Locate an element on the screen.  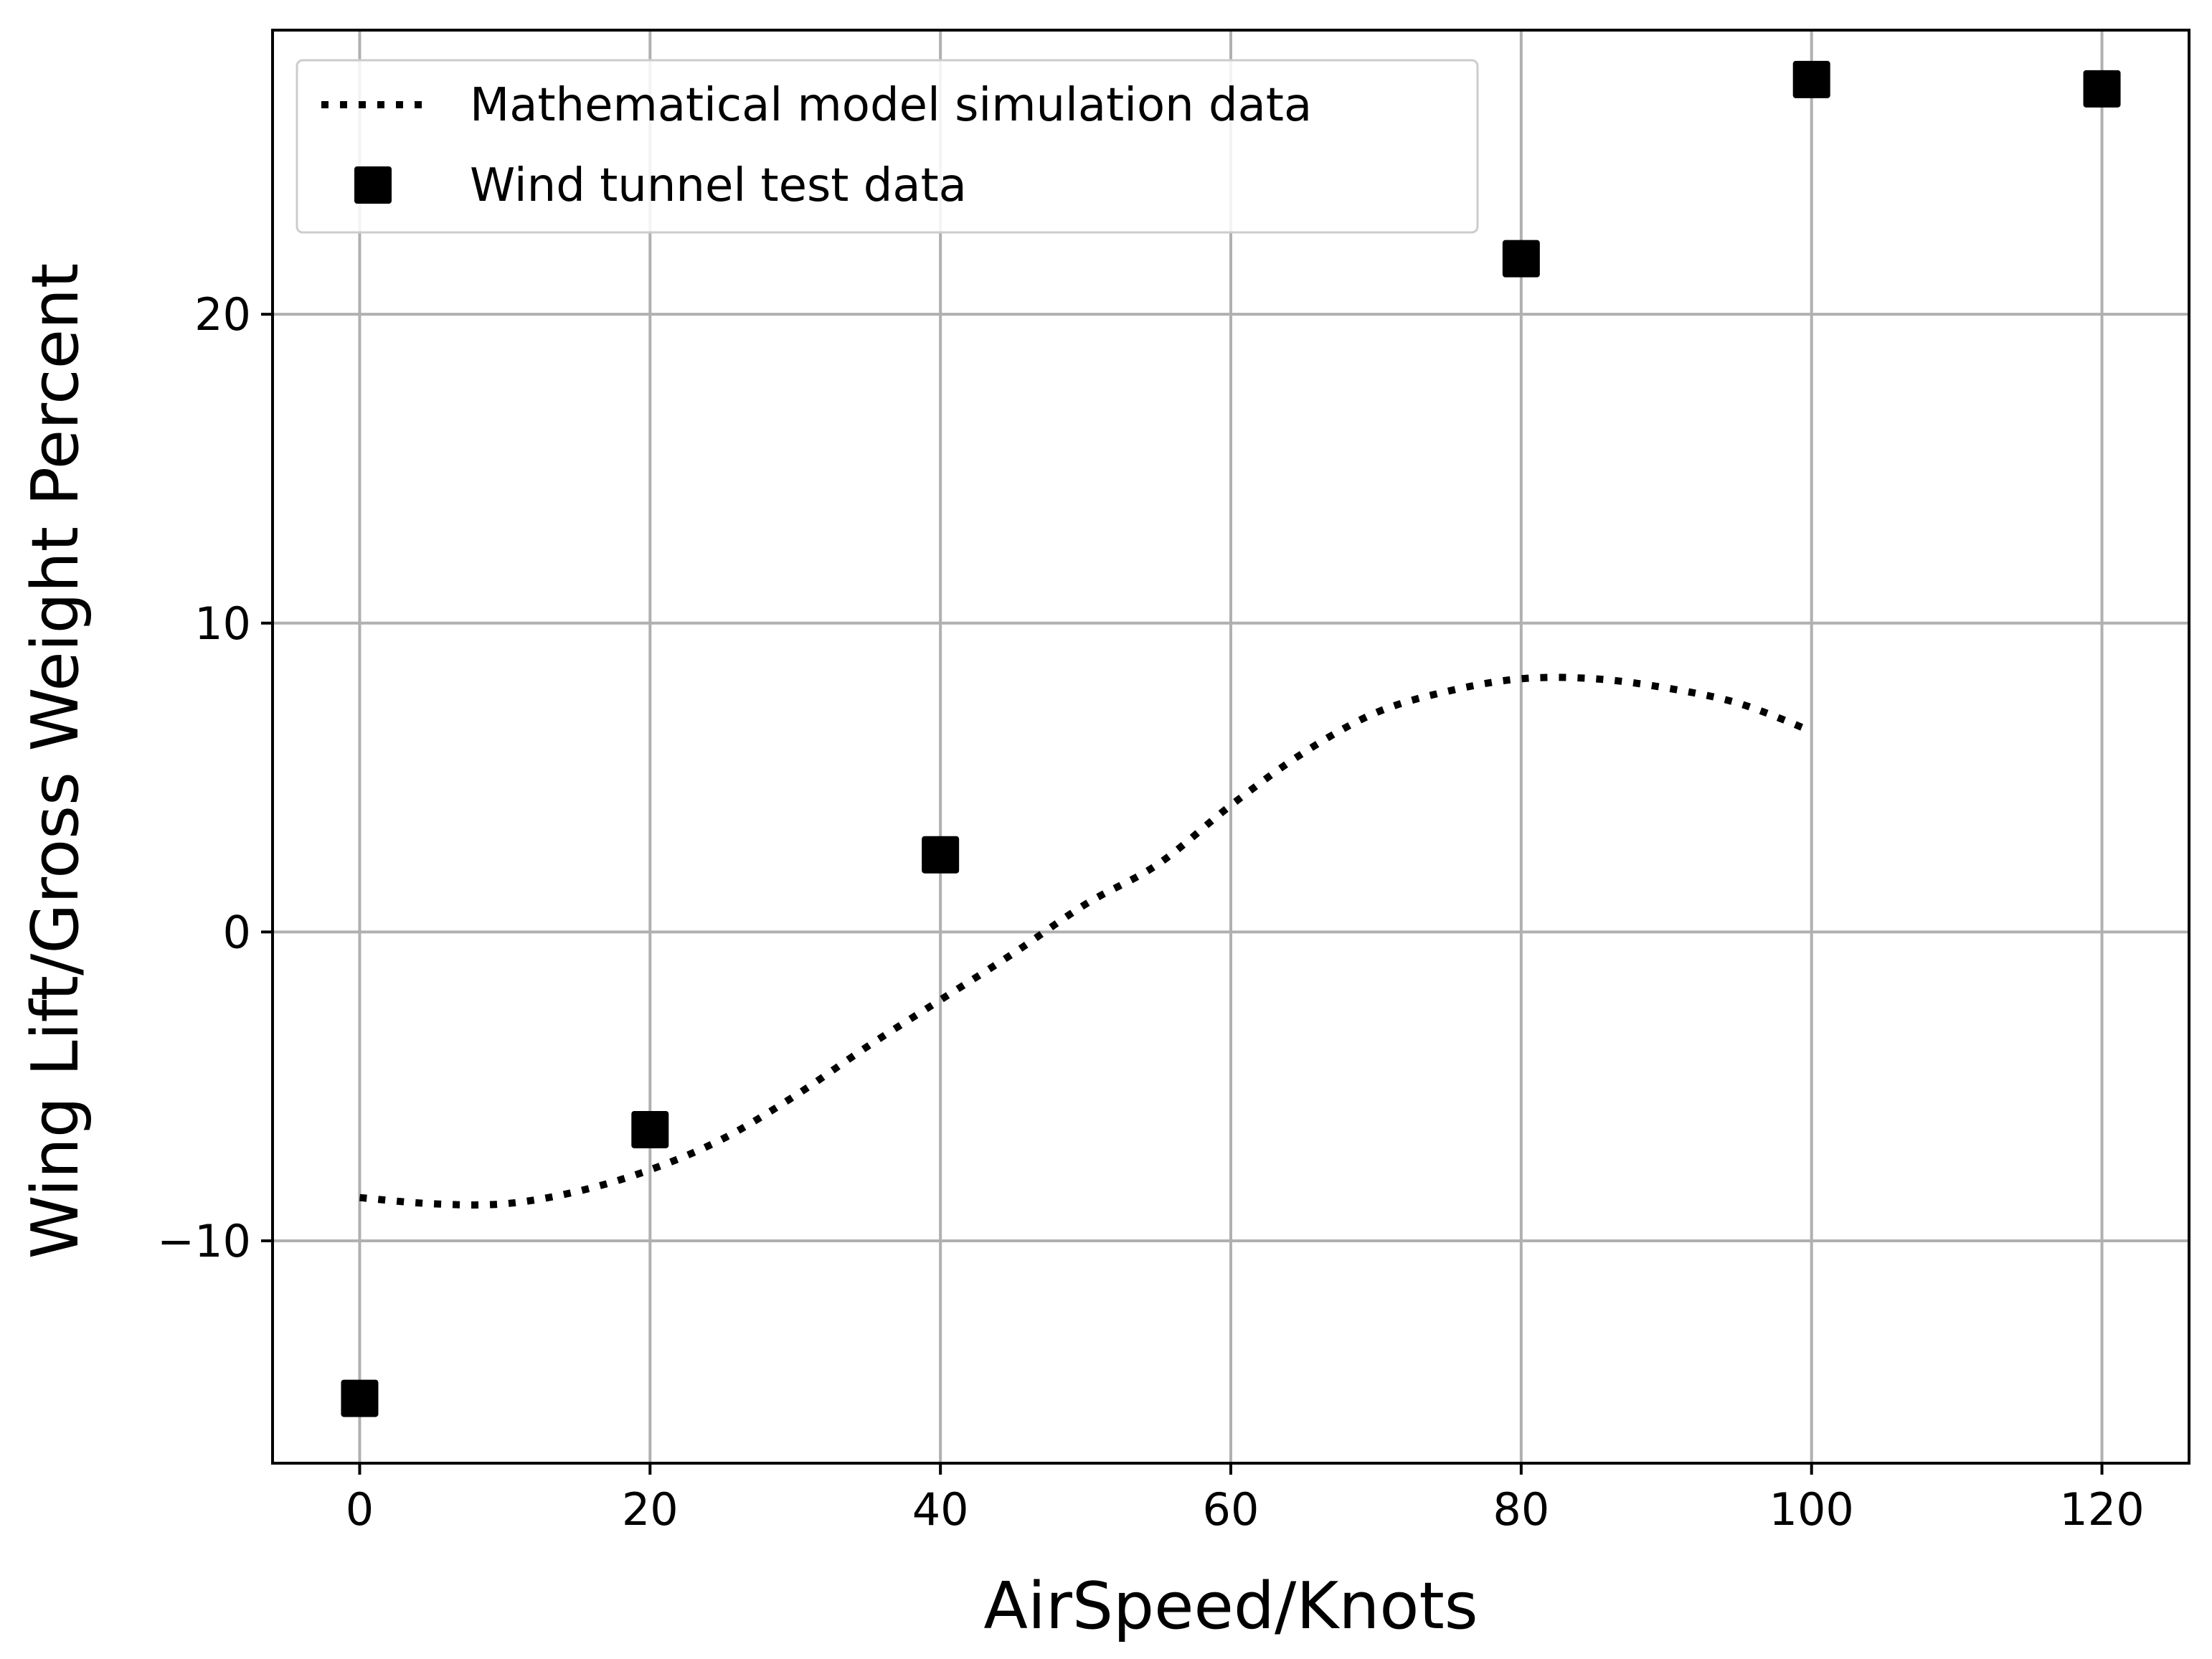
y-axis-label: Wing Lift/Gross Weight Percent is located at coordinates (55, 761).